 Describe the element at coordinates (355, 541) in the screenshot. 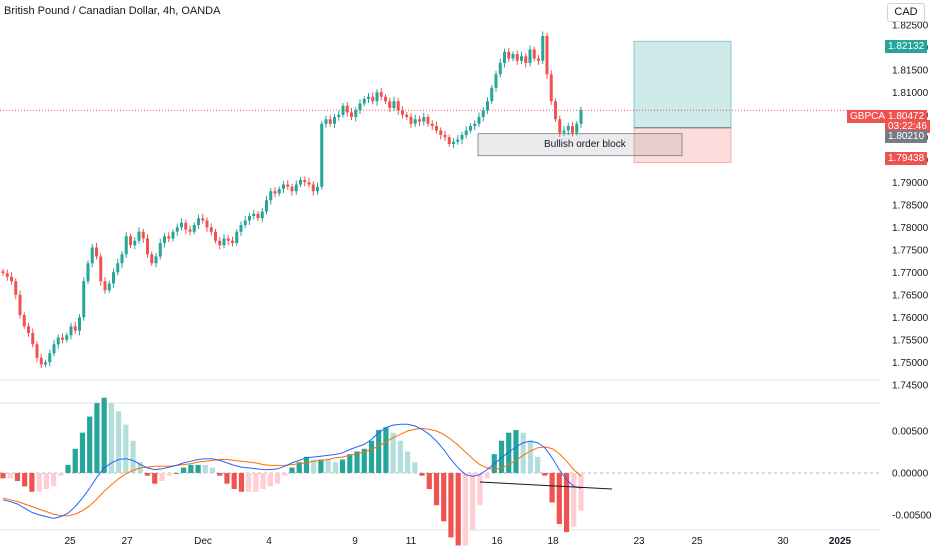

I see `time-tick-label: 9` at that location.